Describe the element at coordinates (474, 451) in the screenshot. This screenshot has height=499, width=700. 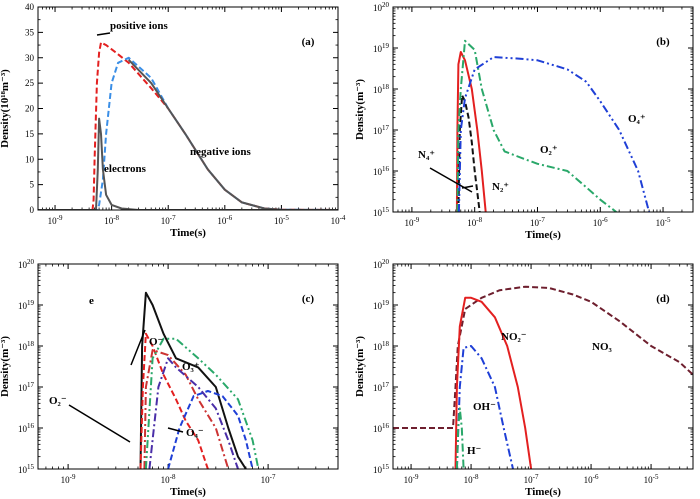
I see `series-annotation: H⁻` at that location.